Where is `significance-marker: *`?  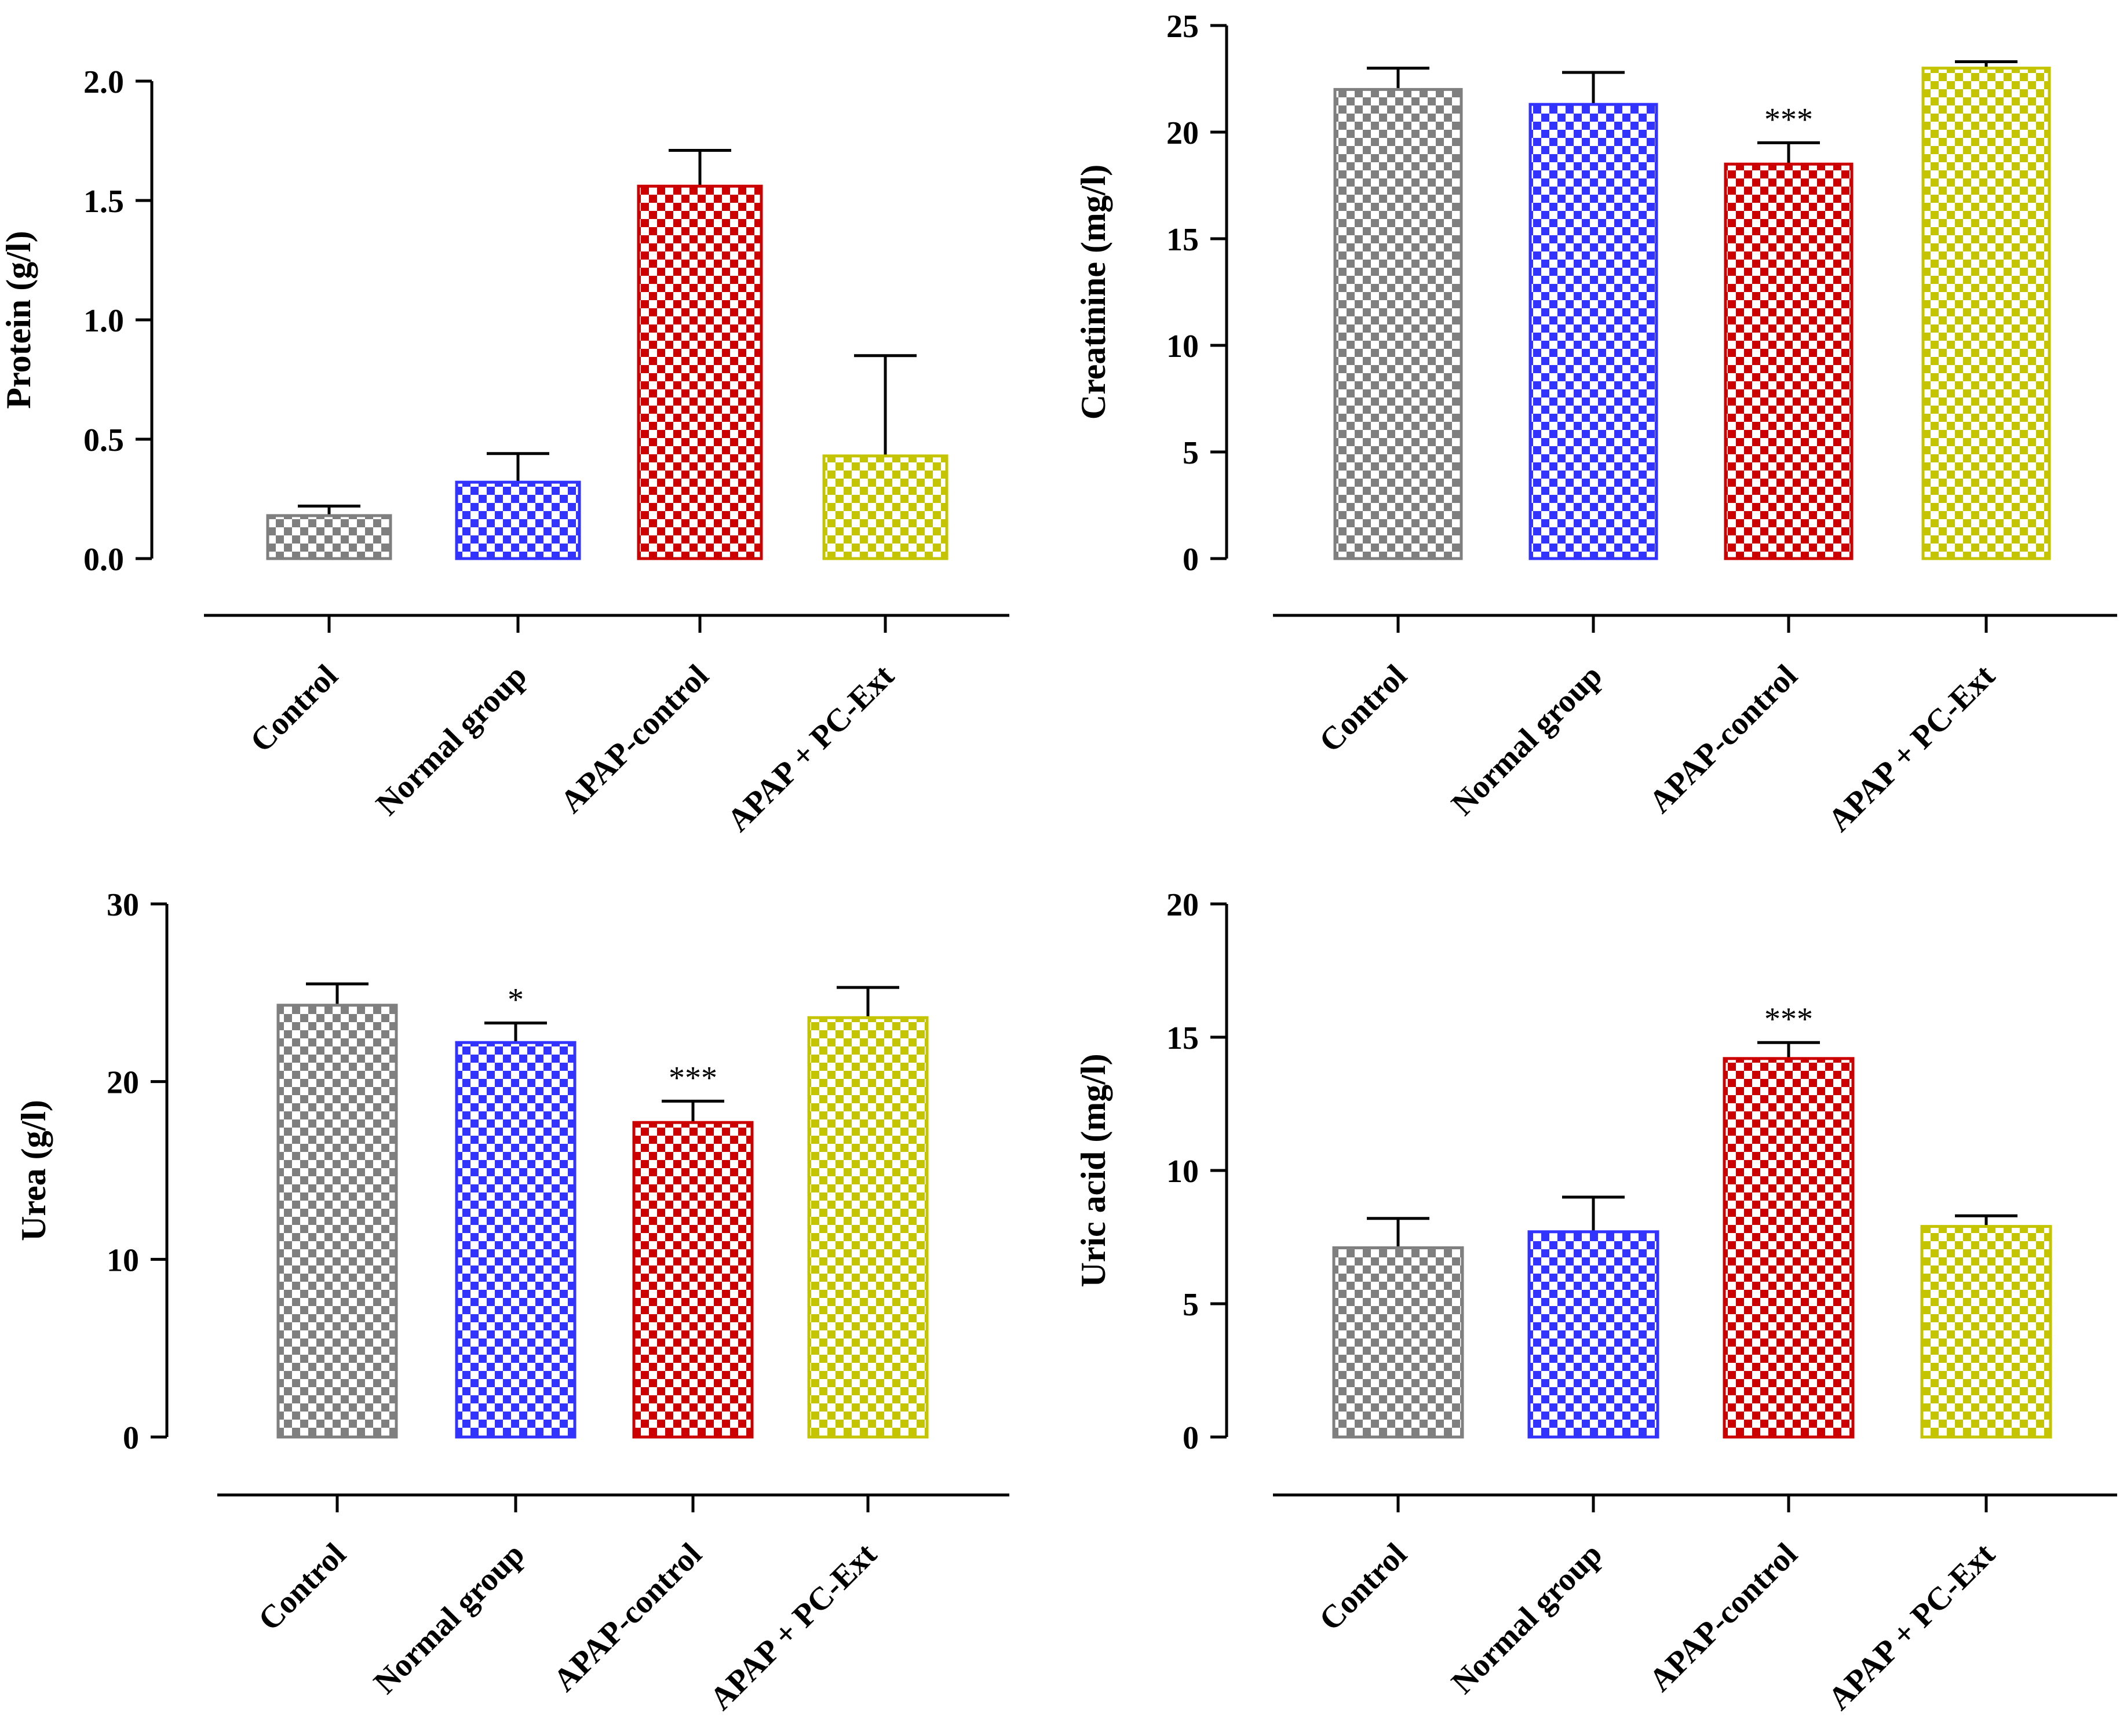
significance-marker: * is located at coordinates (516, 999).